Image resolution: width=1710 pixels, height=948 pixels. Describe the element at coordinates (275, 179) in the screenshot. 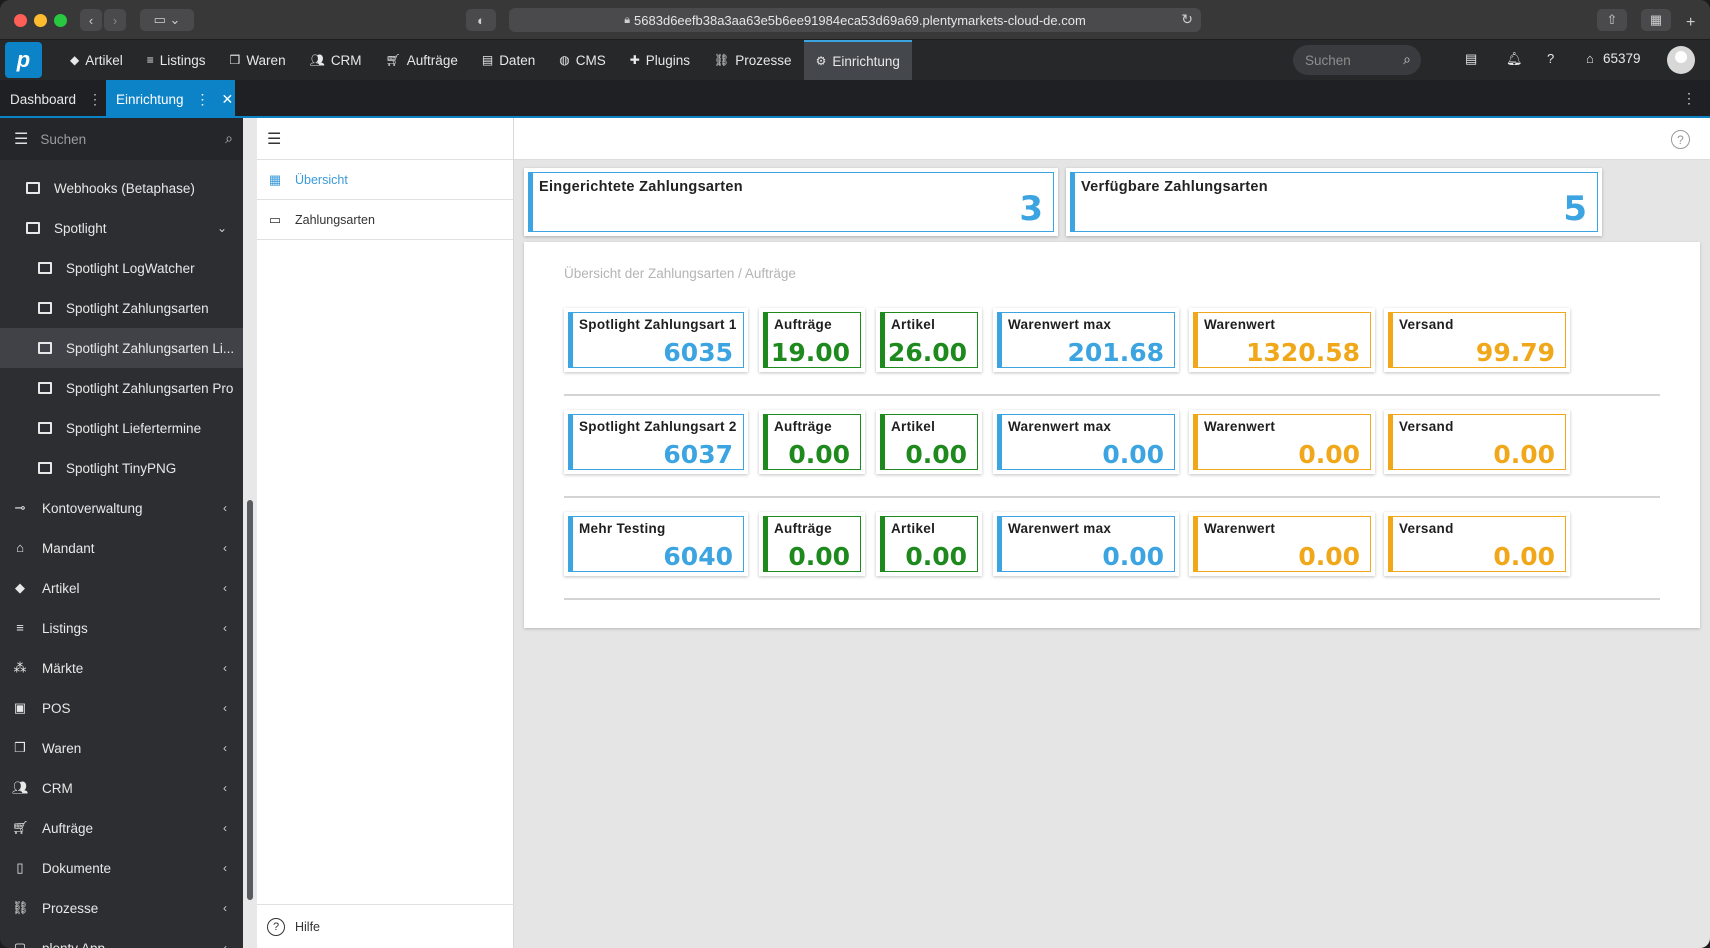

I see `dashboard-icon: ▦` at that location.